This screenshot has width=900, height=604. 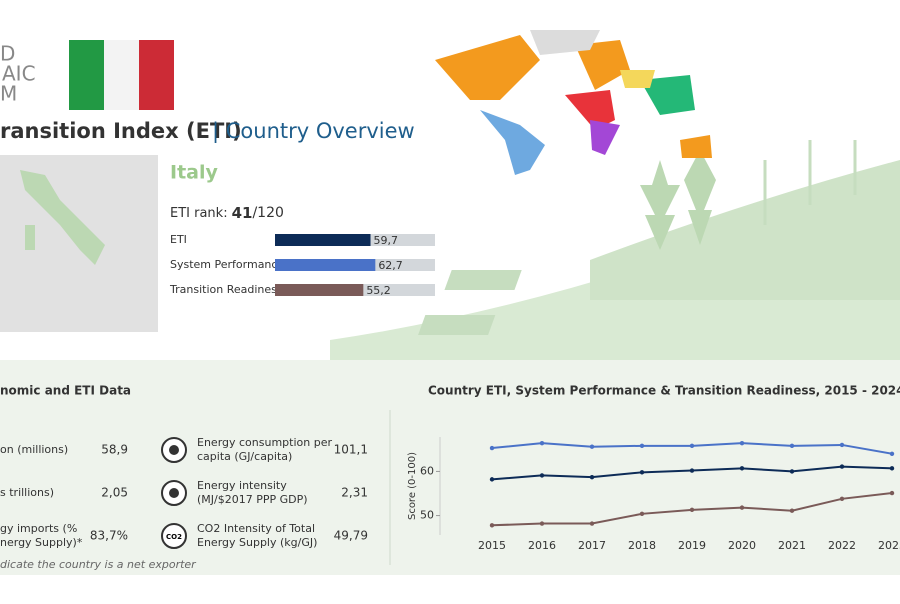 What do you see at coordinates (492, 545) in the screenshot?
I see `x-tick-label: 2015` at bounding box center [492, 545].